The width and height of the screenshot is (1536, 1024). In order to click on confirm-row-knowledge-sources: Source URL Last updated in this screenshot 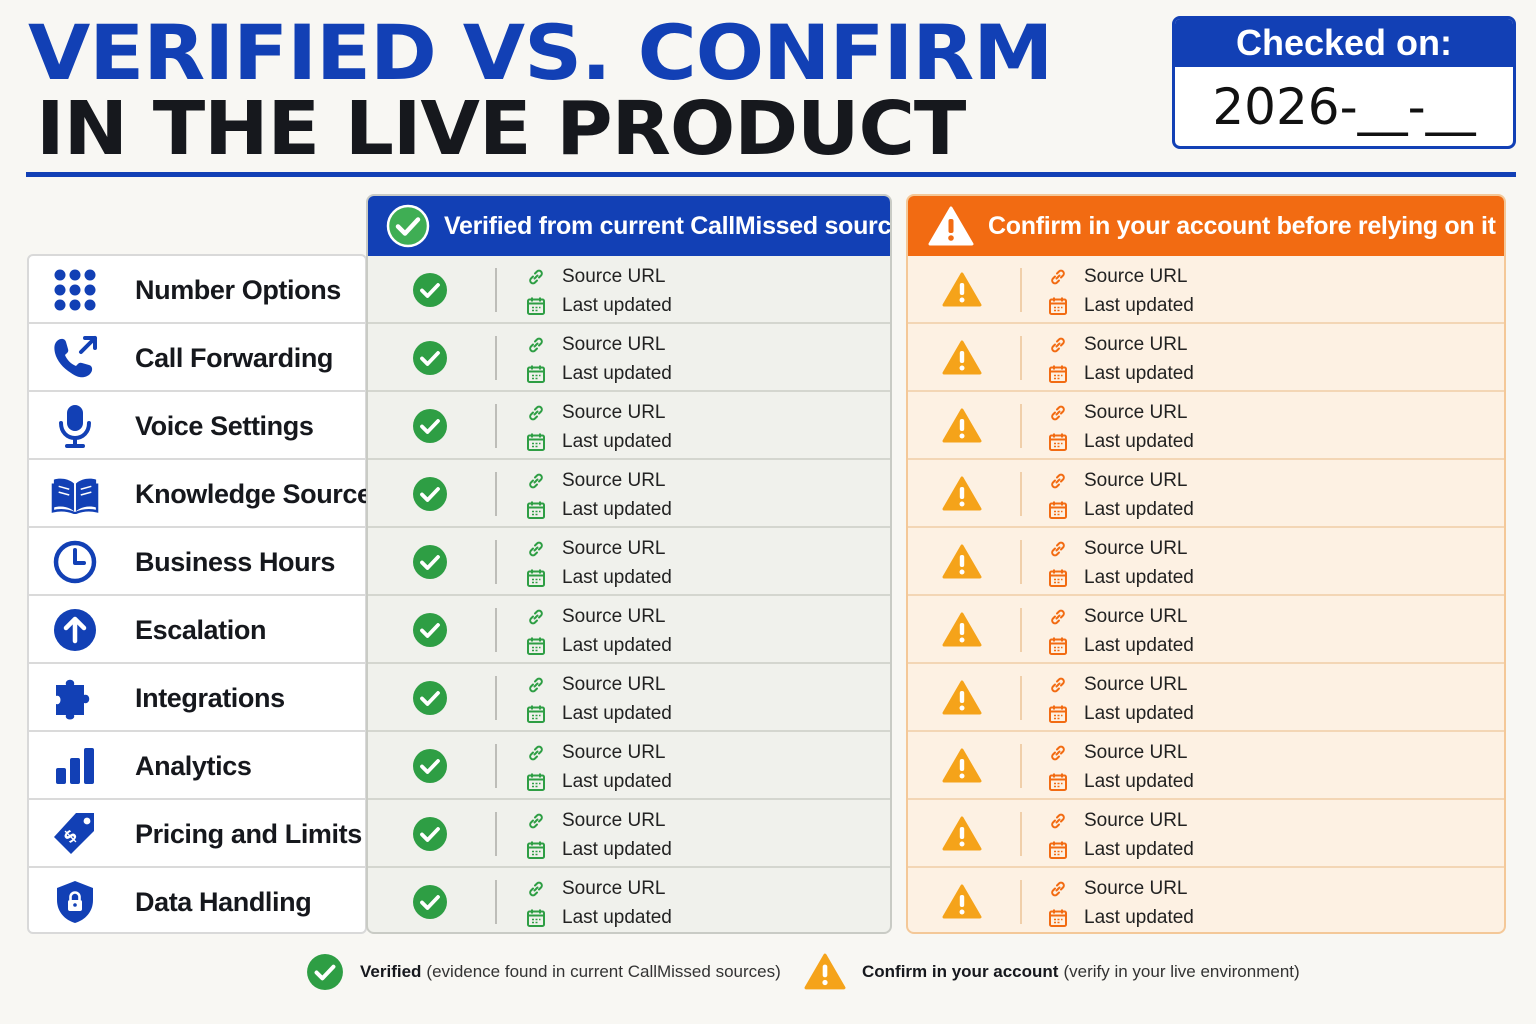, I will do `click(1206, 494)`.